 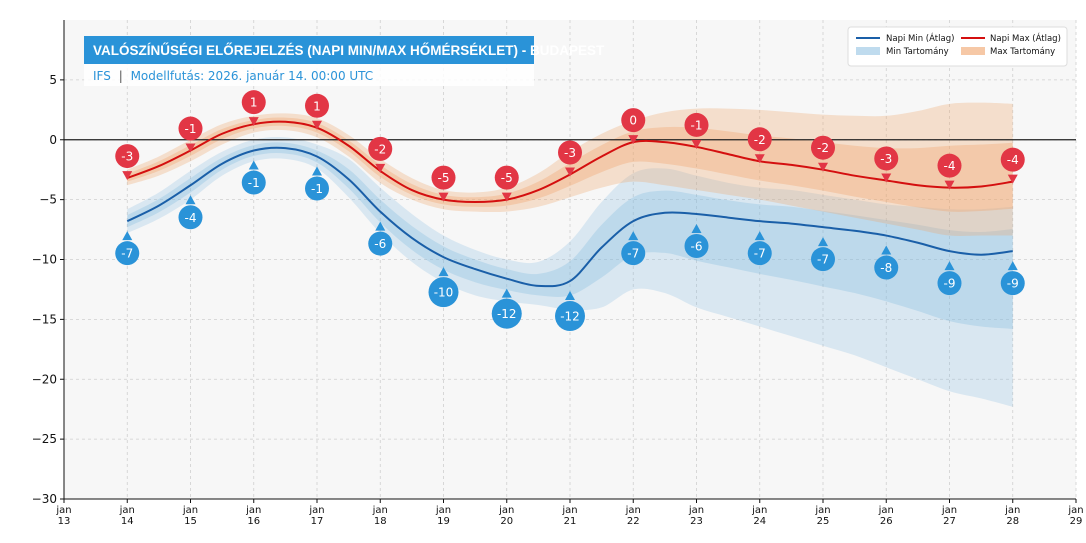 What do you see at coordinates (64, 521) in the screenshot?
I see `x-tick-day: 13` at bounding box center [64, 521].